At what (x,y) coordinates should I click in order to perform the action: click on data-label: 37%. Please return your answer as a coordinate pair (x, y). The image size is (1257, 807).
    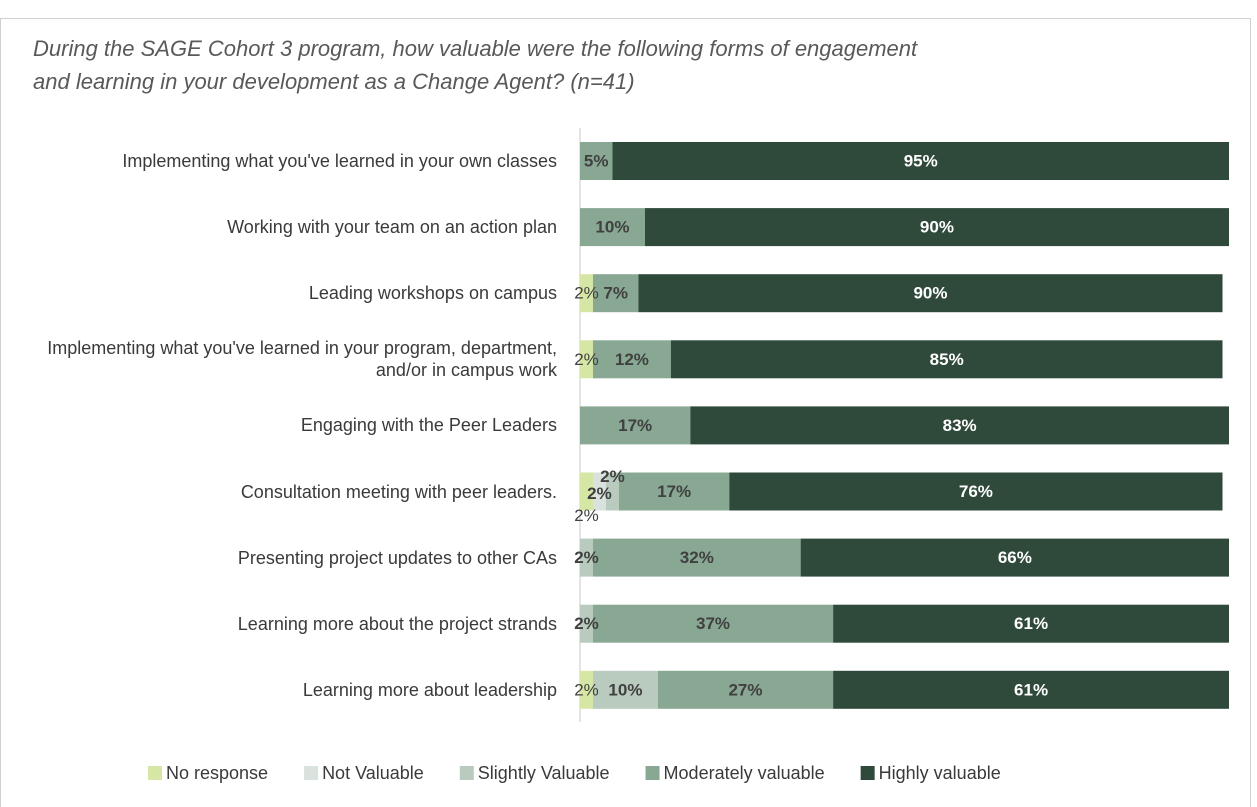
    Looking at the image, I should click on (713, 623).